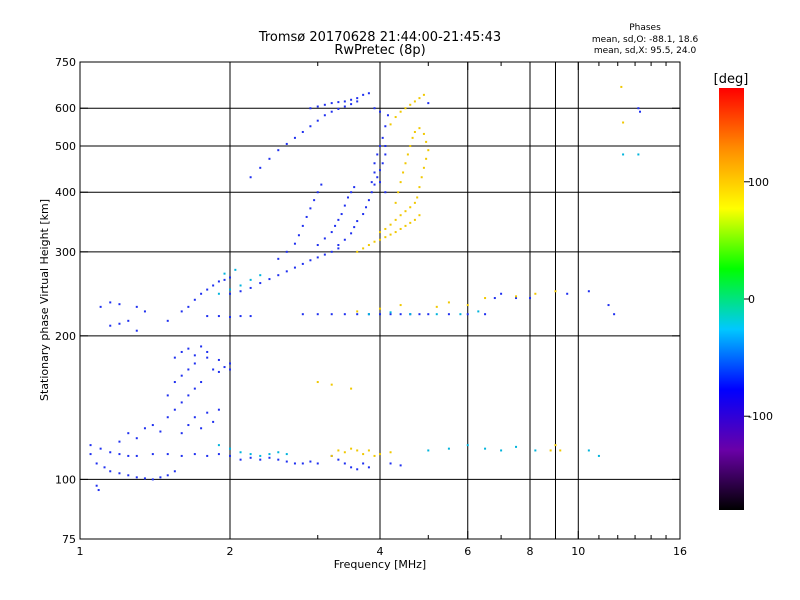  Describe the element at coordinates (230, 551) in the screenshot. I see `x-tick-label: 2` at that location.